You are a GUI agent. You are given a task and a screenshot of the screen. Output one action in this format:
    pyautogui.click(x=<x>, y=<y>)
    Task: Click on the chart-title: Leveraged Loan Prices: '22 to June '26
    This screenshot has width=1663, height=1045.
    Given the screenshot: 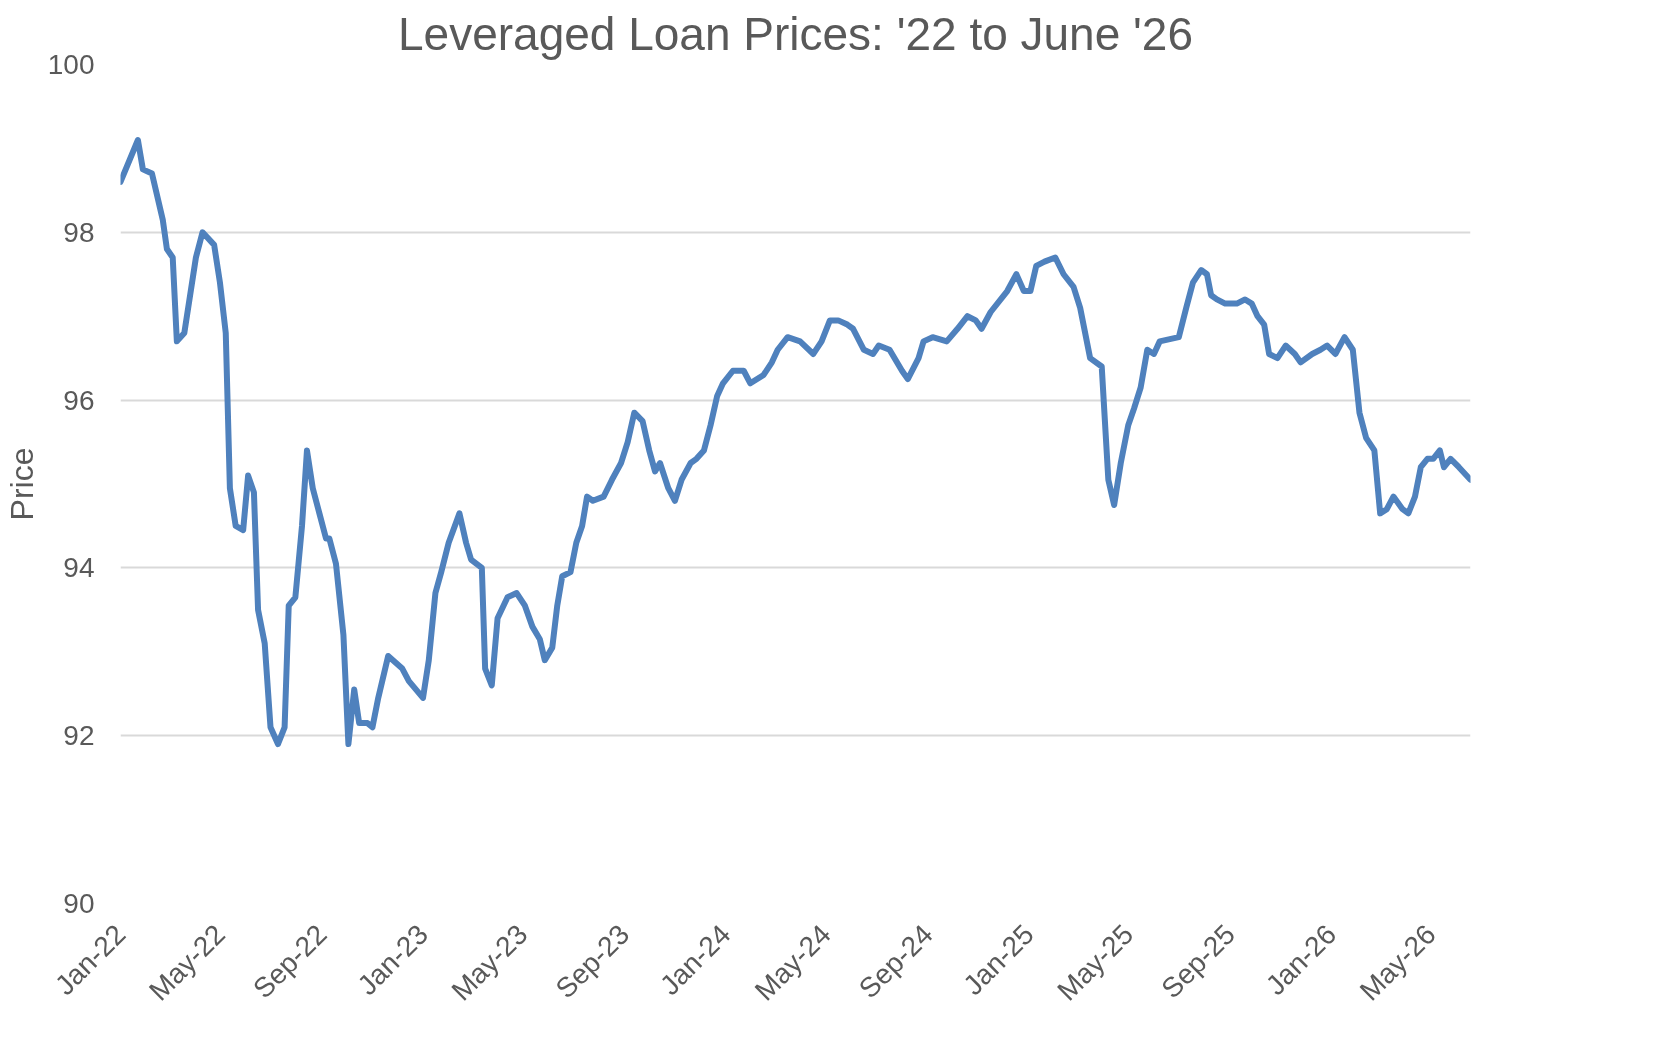 What is the action you would take?
    pyautogui.click(x=796, y=33)
    